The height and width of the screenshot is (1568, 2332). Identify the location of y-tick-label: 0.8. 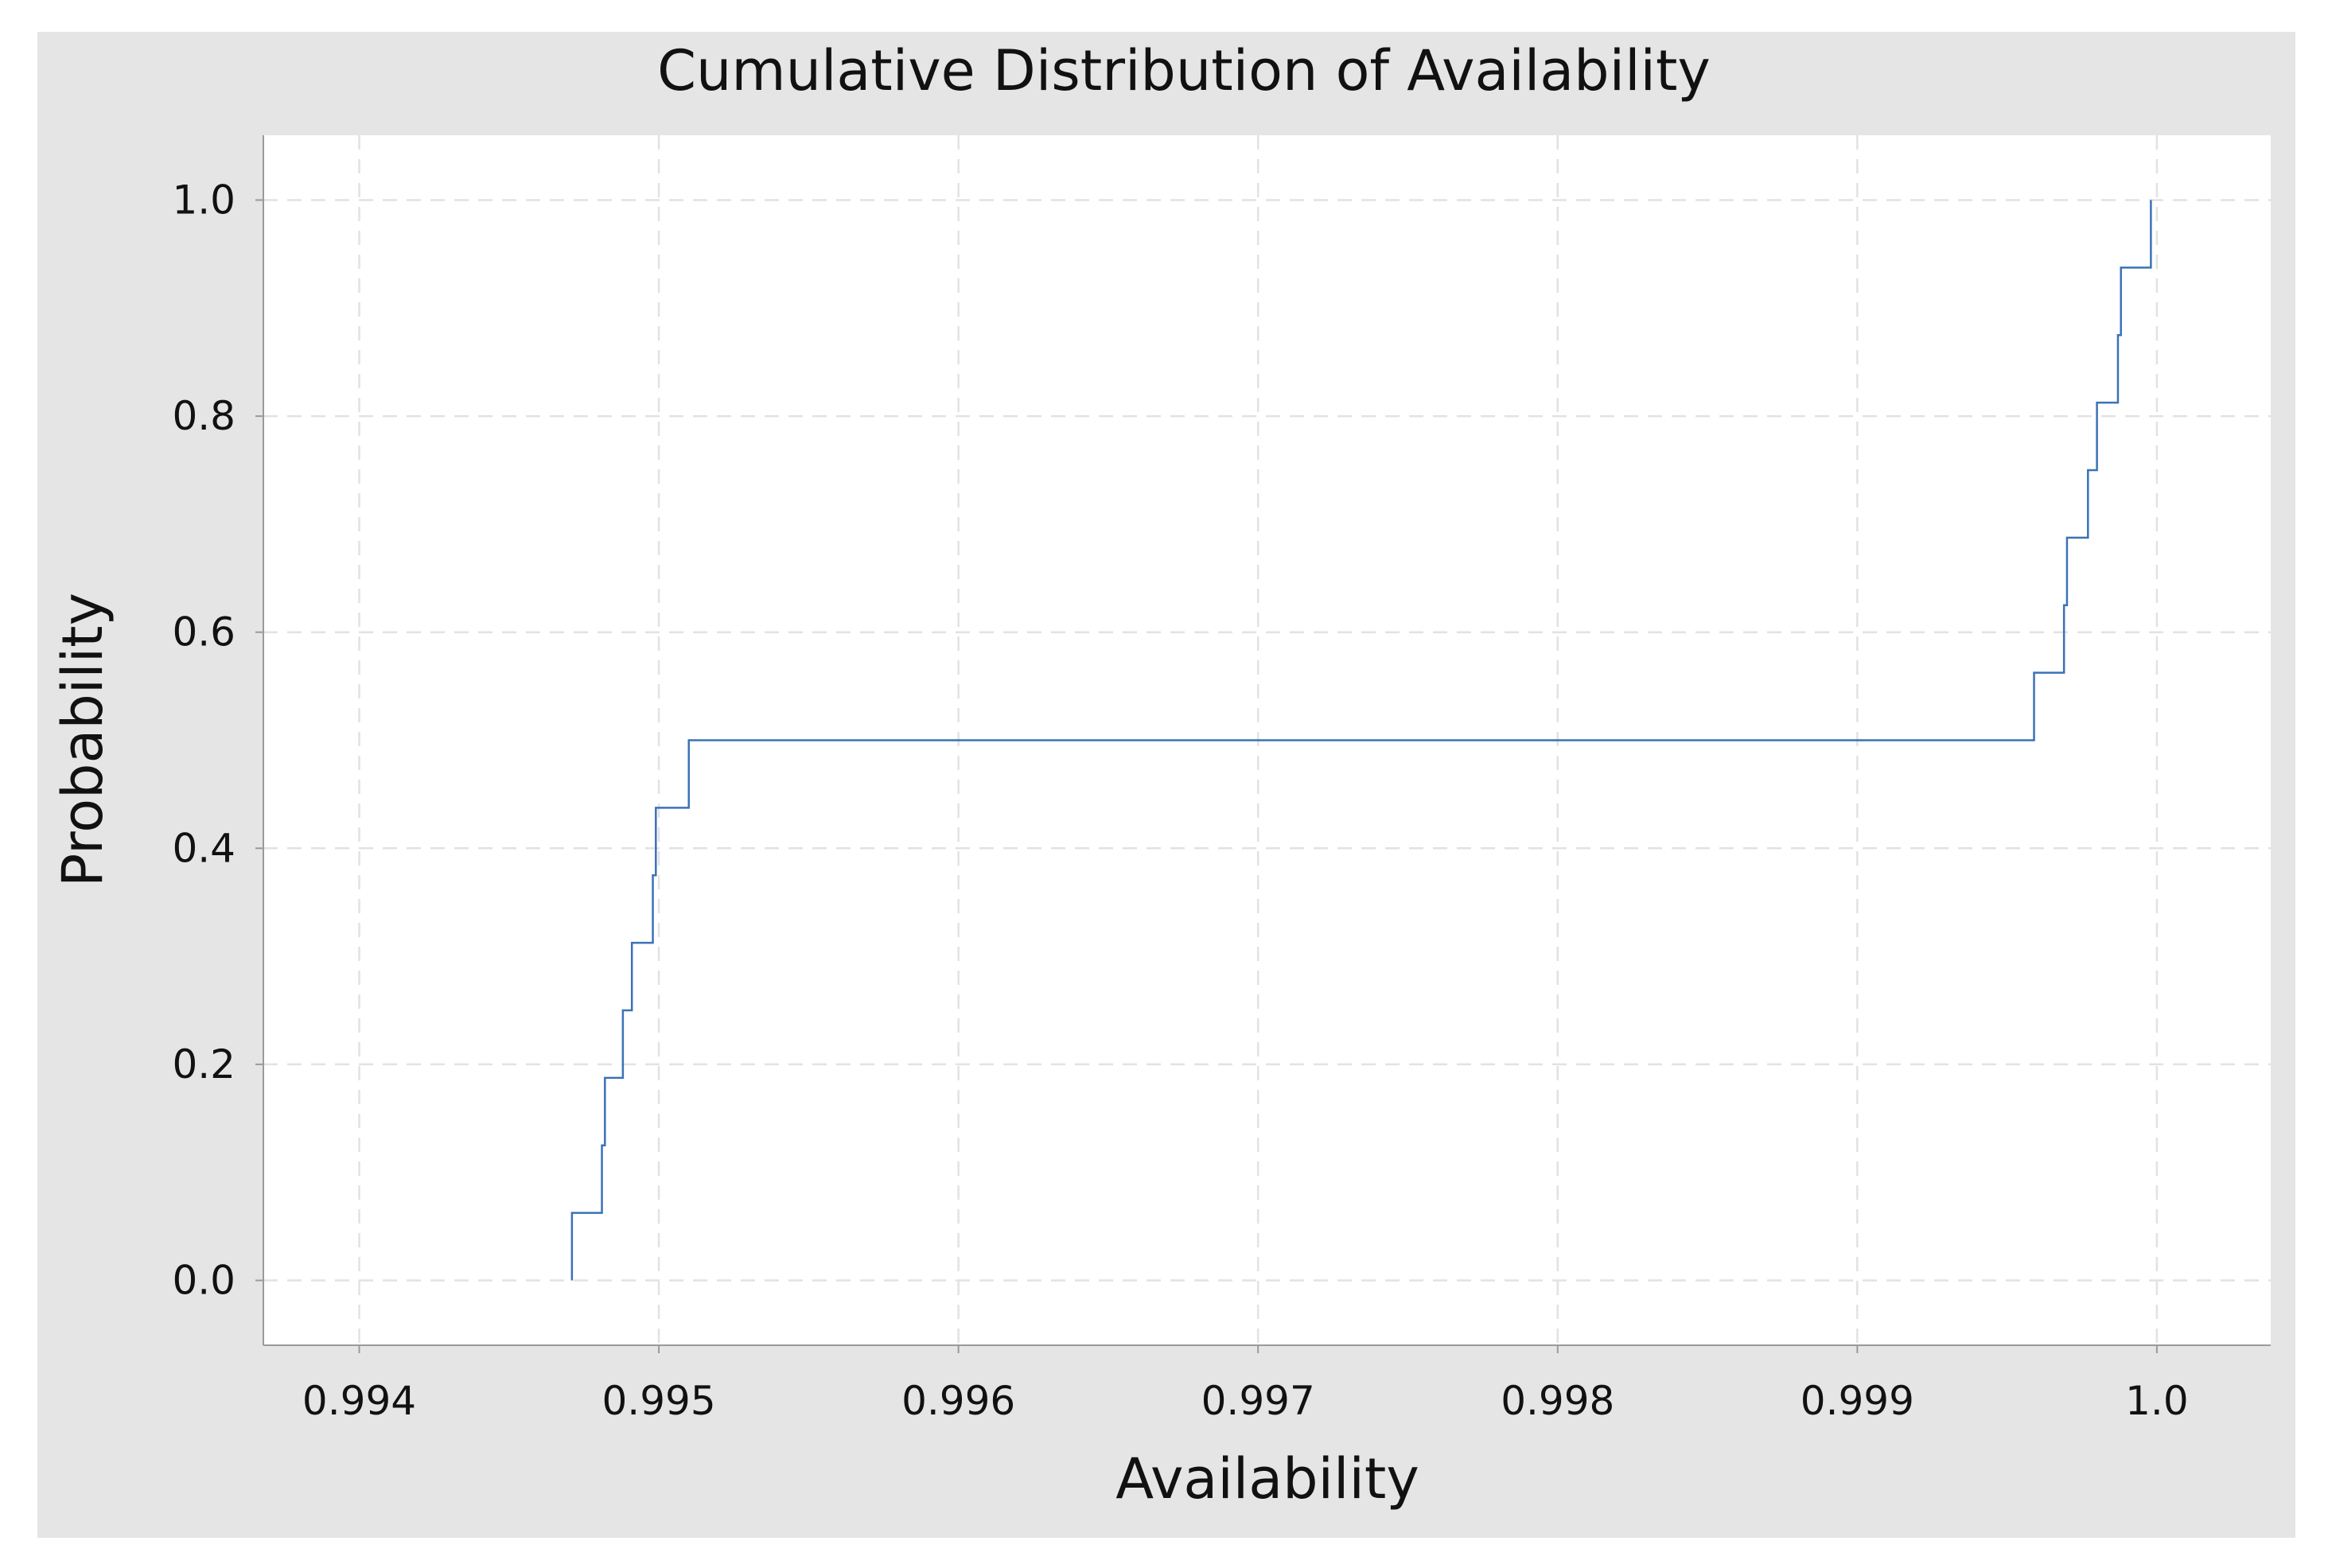
(204, 416).